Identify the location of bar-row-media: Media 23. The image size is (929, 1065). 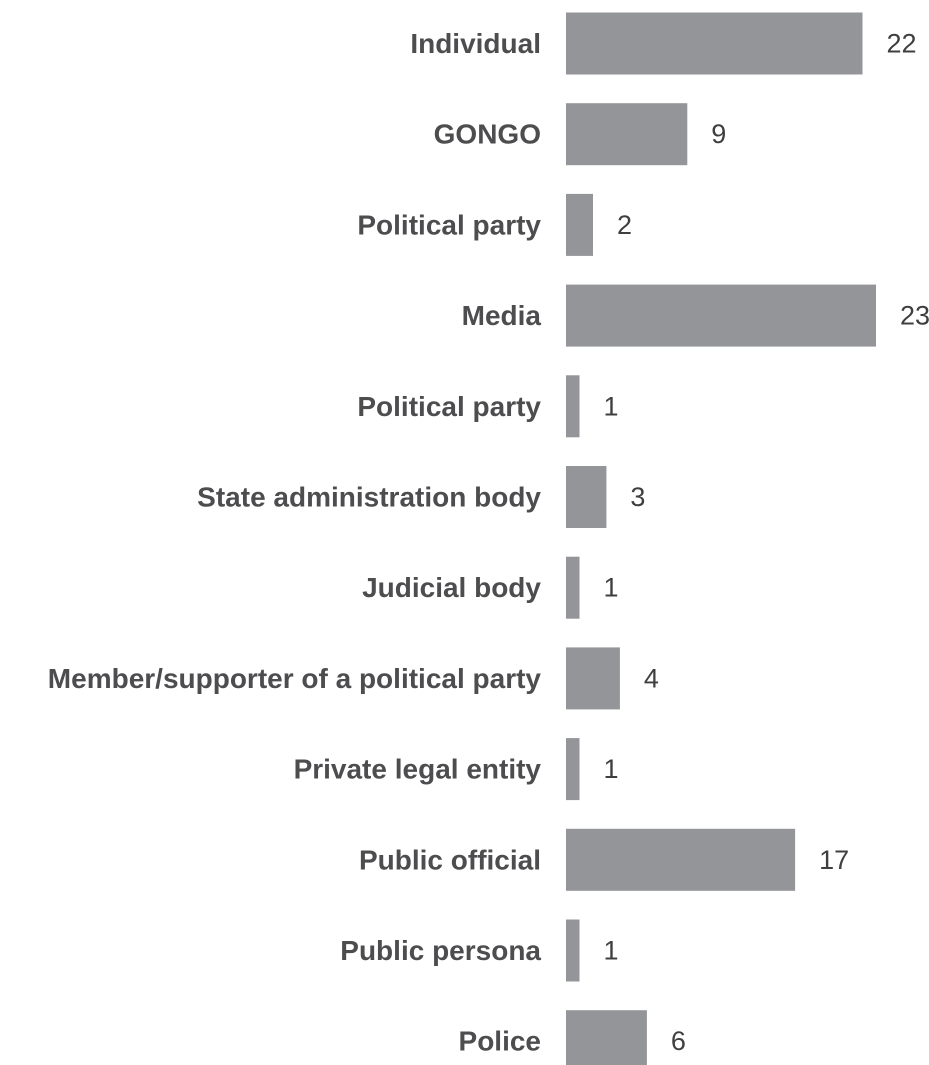
(695, 315).